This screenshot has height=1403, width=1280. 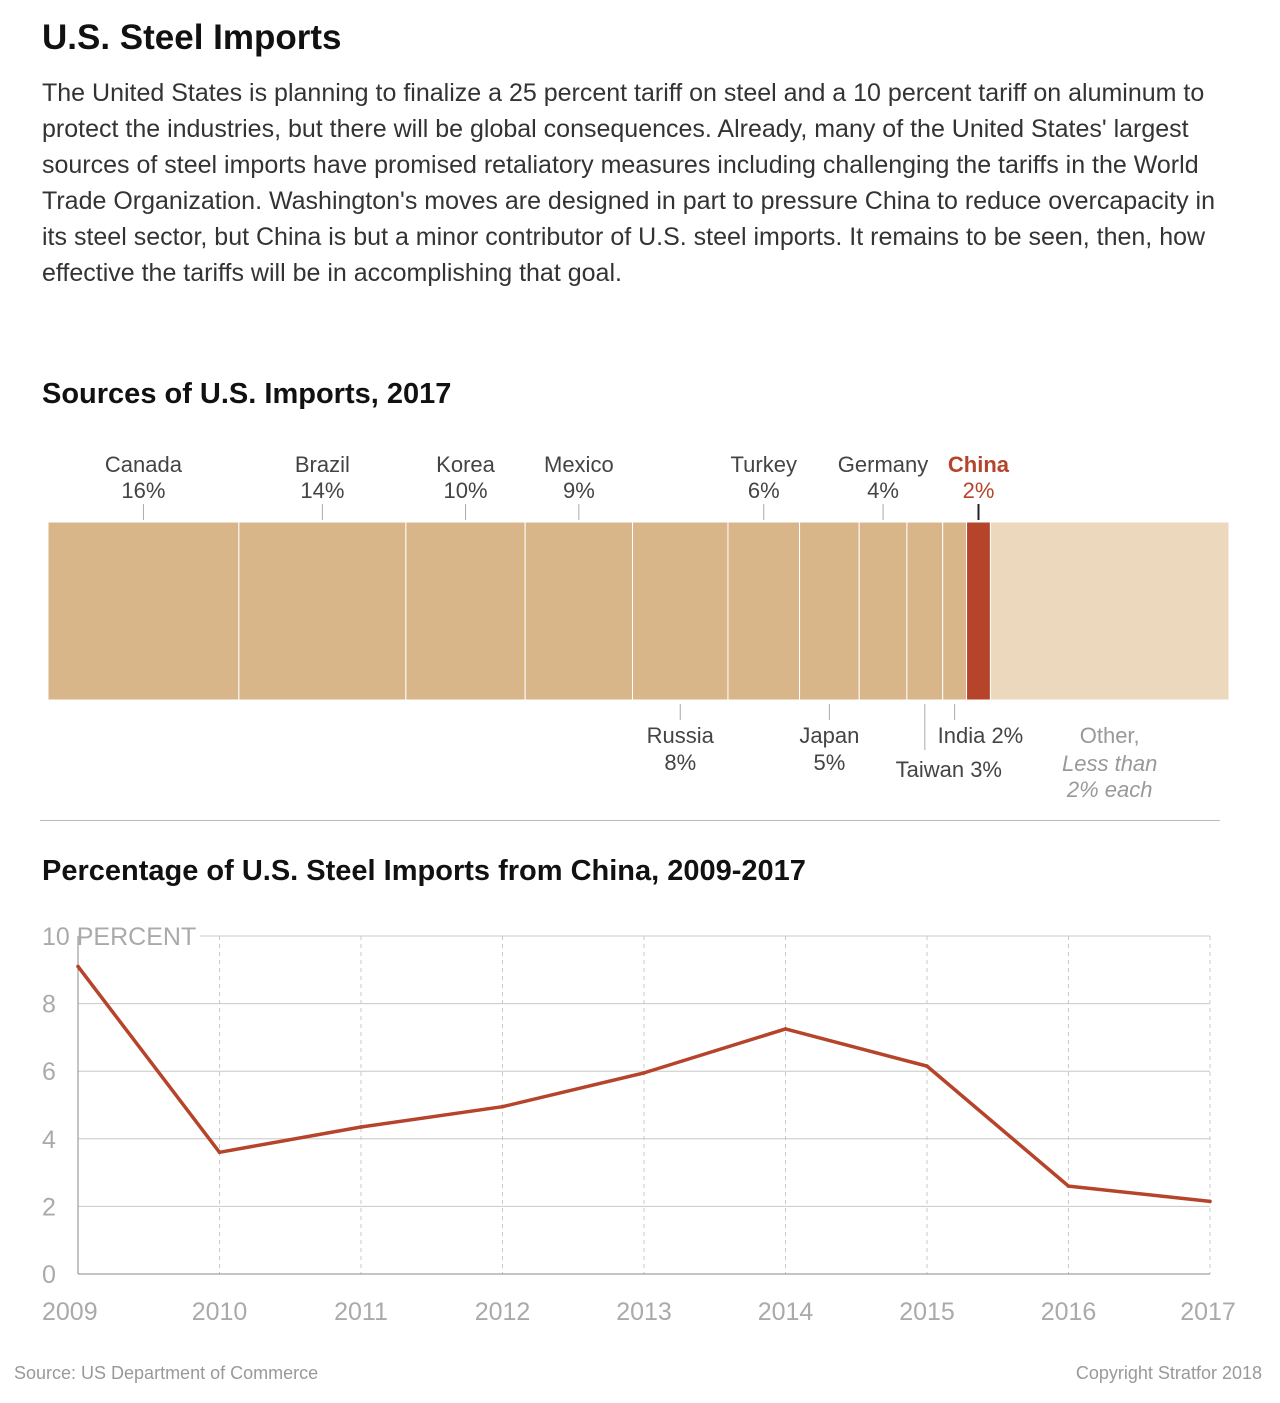 I want to click on source-note: Source: US Department of Commerce, so click(x=166, y=1373).